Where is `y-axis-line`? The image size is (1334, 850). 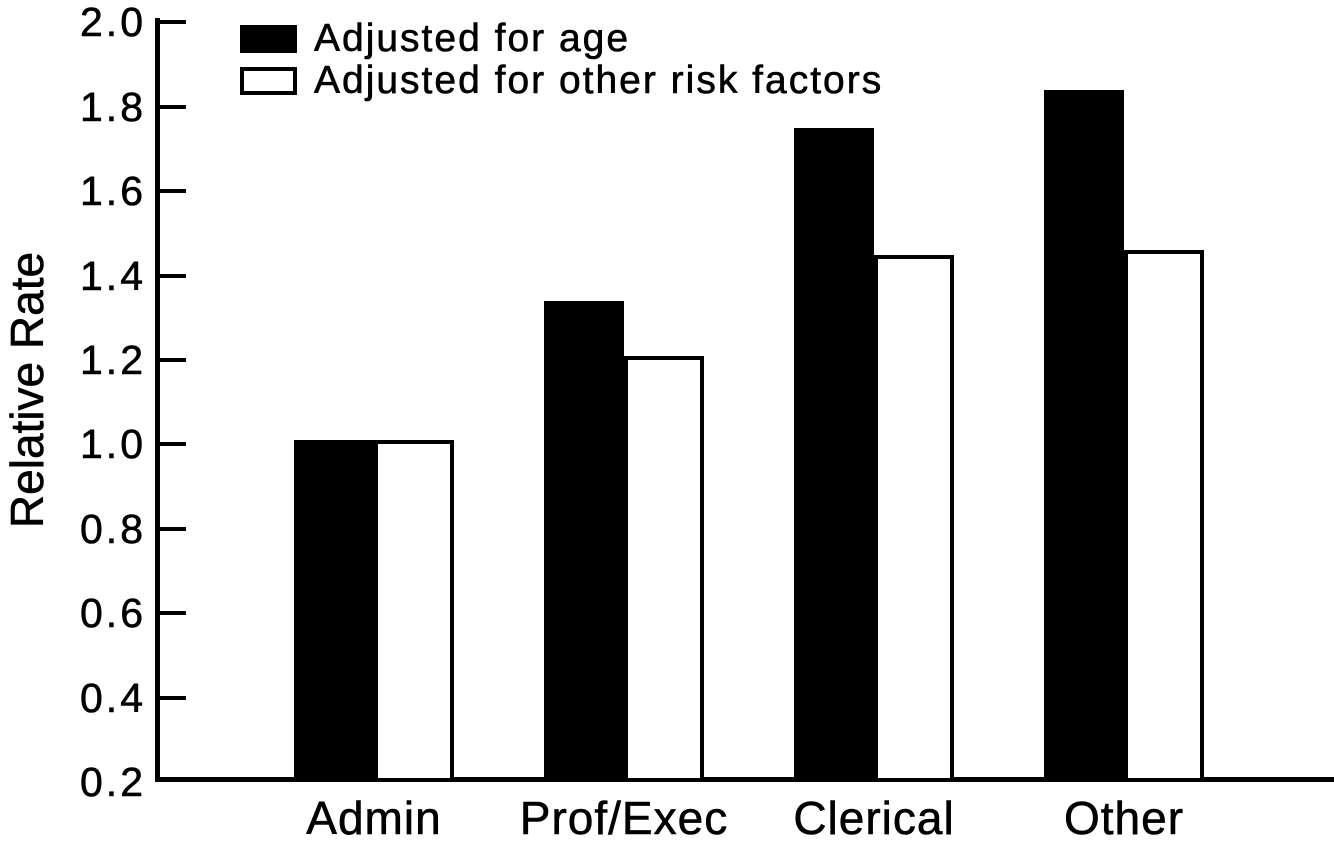 y-axis-line is located at coordinates (157, 400).